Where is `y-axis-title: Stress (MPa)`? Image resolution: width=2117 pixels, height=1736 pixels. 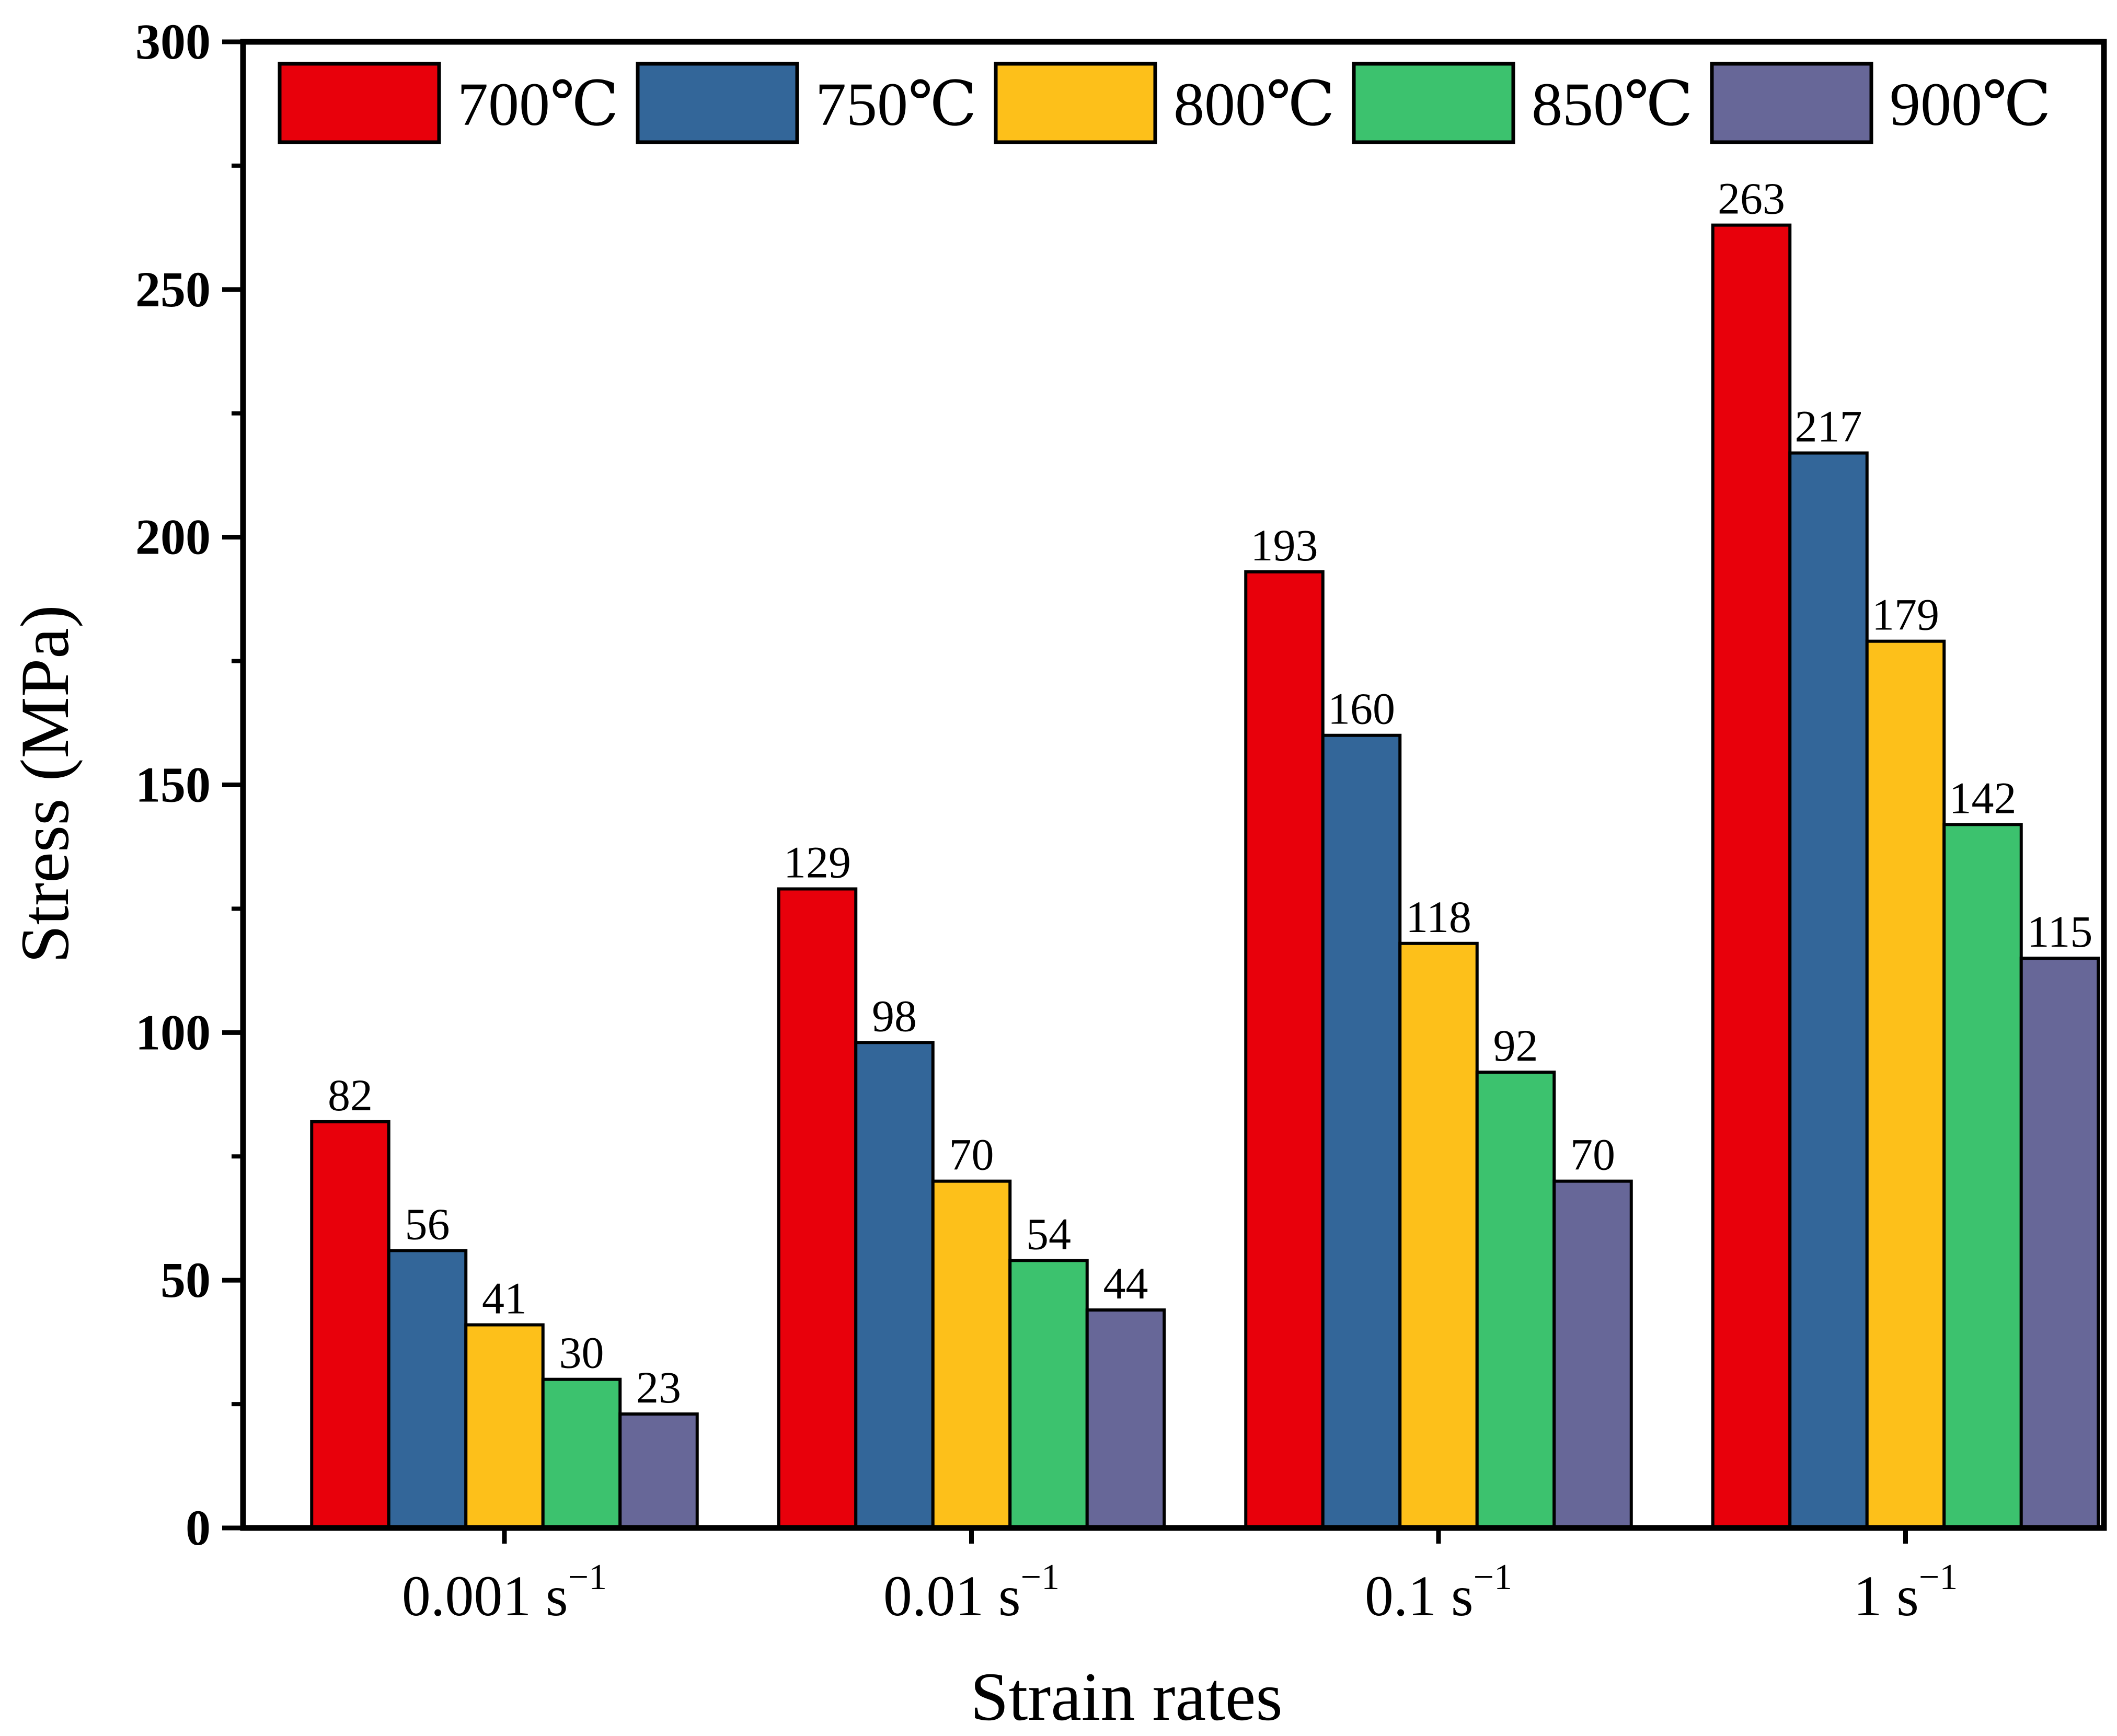
y-axis-title: Stress (MPa) is located at coordinates (44, 784).